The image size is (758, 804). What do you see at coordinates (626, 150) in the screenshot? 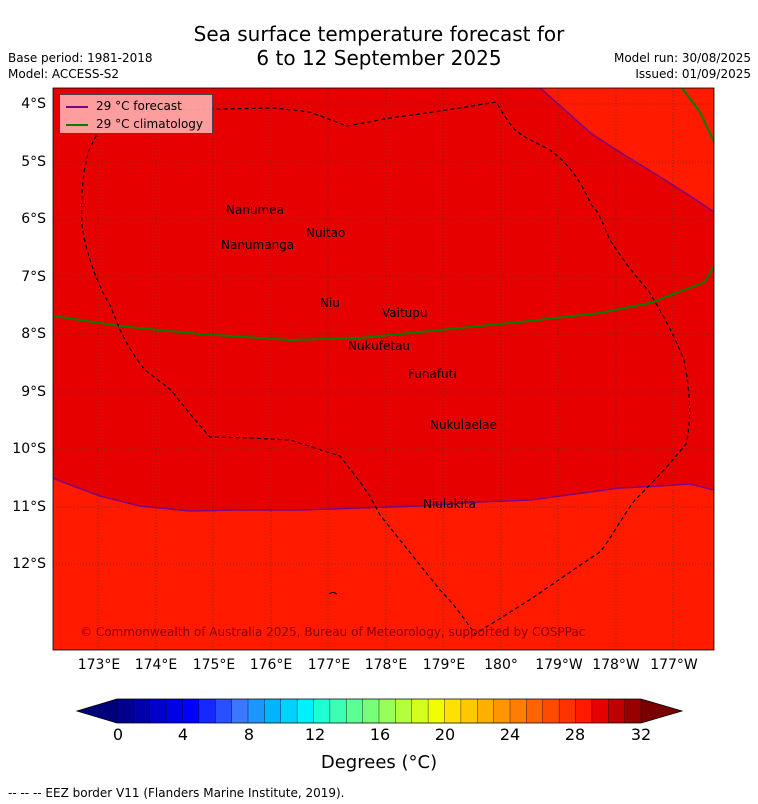
I see `forecast-contour-north` at bounding box center [626, 150].